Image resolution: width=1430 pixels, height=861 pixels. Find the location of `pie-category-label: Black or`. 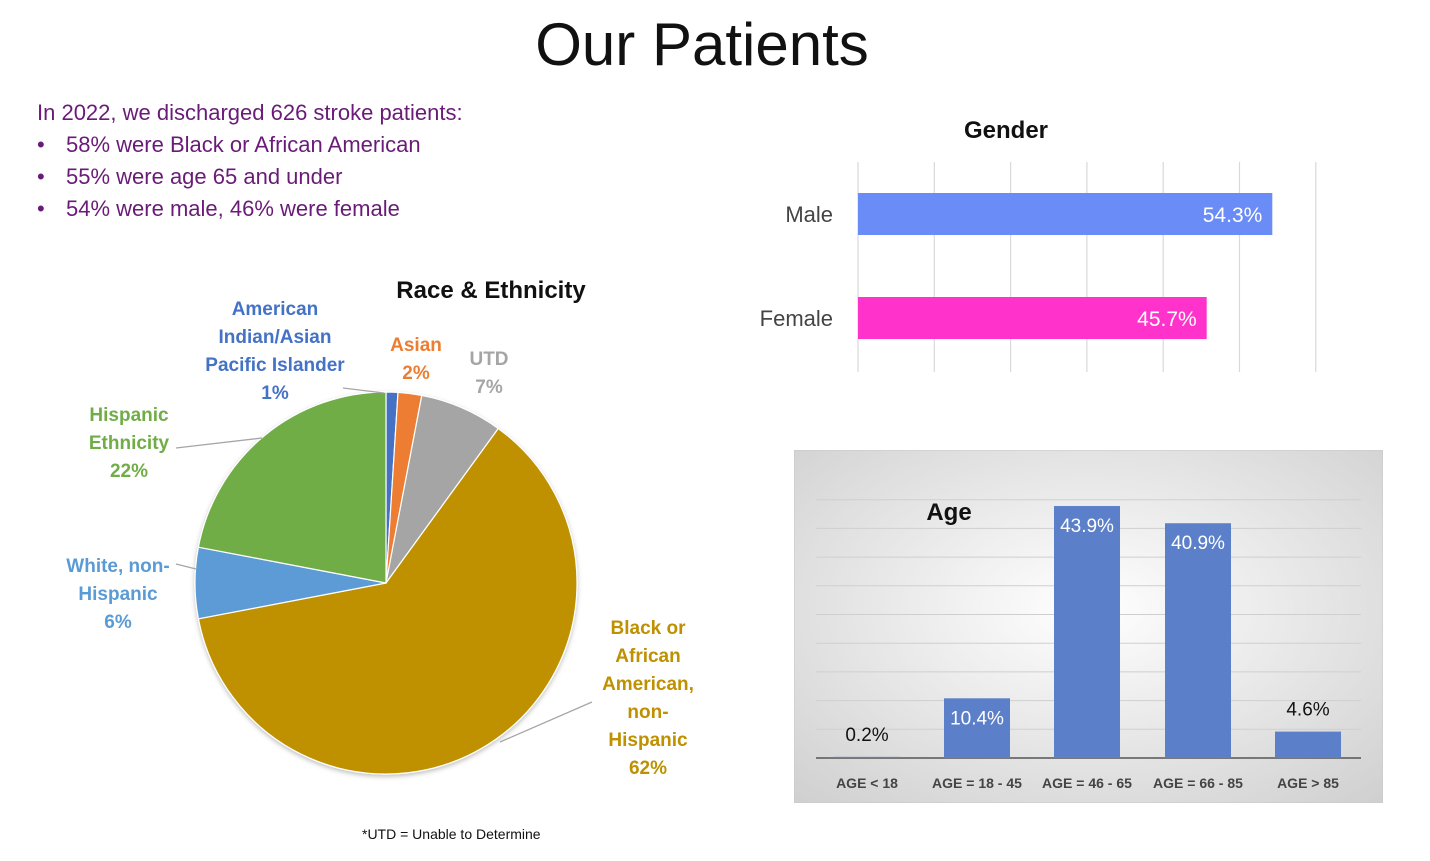

pie-category-label: Black or is located at coordinates (649, 628).